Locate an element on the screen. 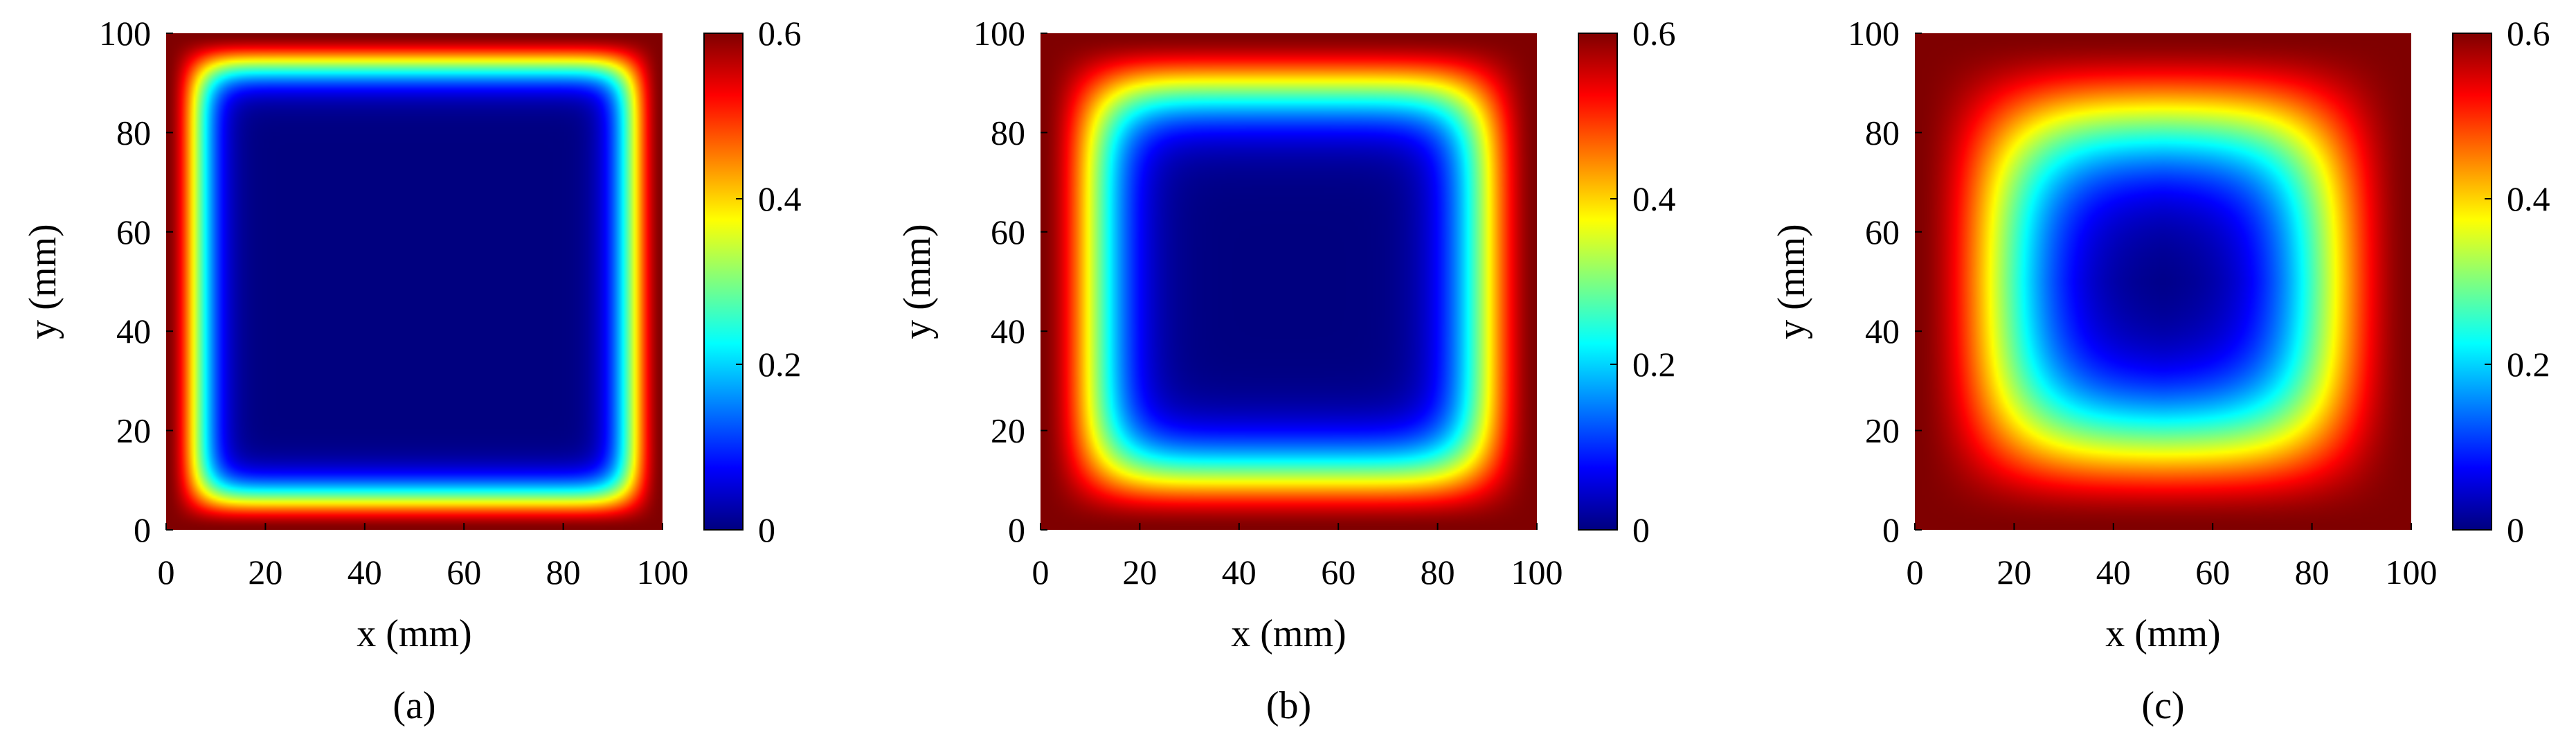 This screenshot has width=2576, height=748. panel-caption: (b) is located at coordinates (1288, 705).